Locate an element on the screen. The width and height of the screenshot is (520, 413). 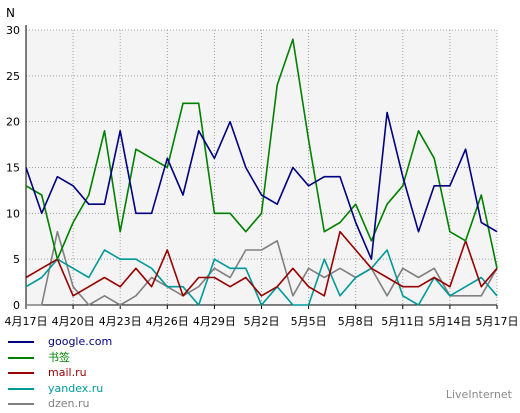
x-tick-label: 5月8日 is located at coordinates (356, 321).